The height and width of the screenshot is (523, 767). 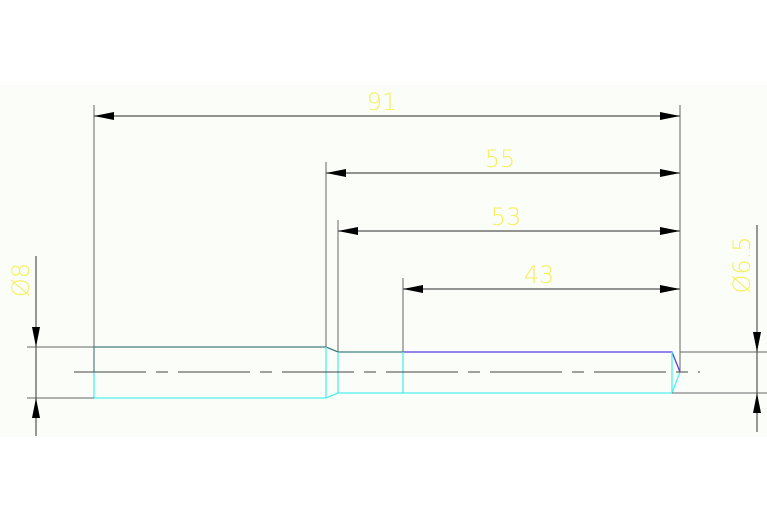 What do you see at coordinates (500, 159) in the screenshot?
I see `dimension-text-55: 55` at bounding box center [500, 159].